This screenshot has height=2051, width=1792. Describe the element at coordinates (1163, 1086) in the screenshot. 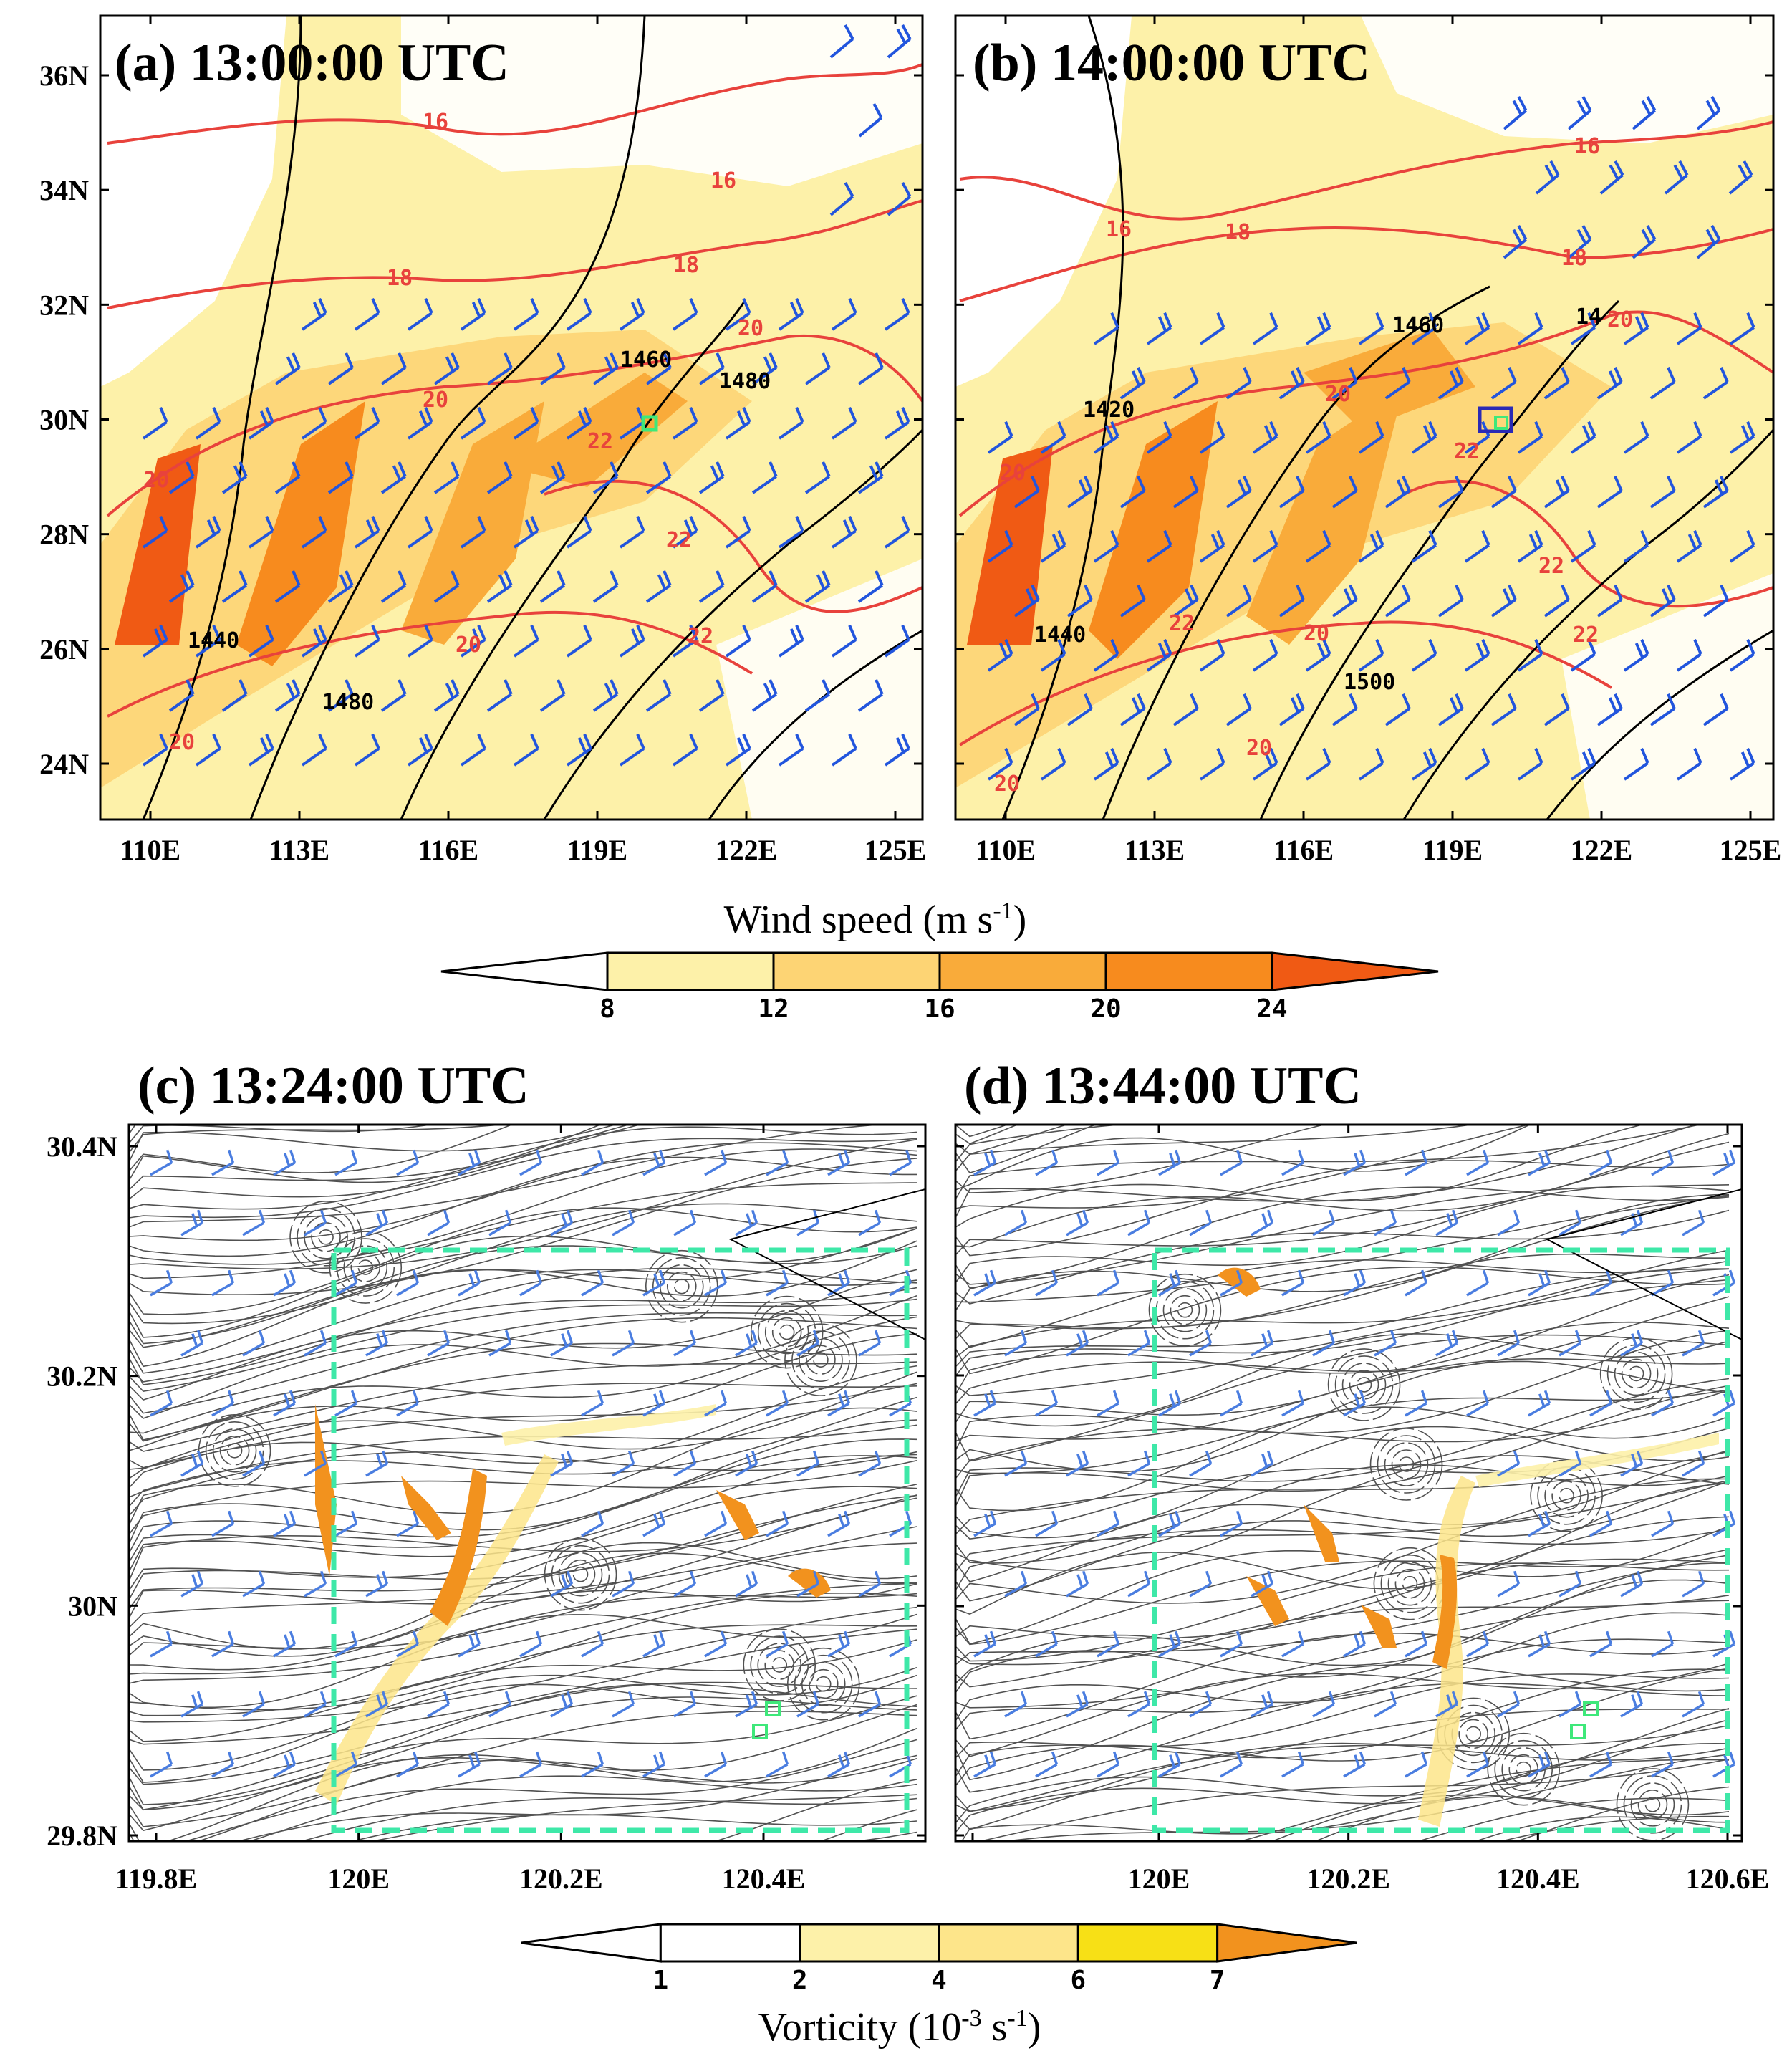

I see `panel-d-title: (d) 13:44:00 UTC` at that location.